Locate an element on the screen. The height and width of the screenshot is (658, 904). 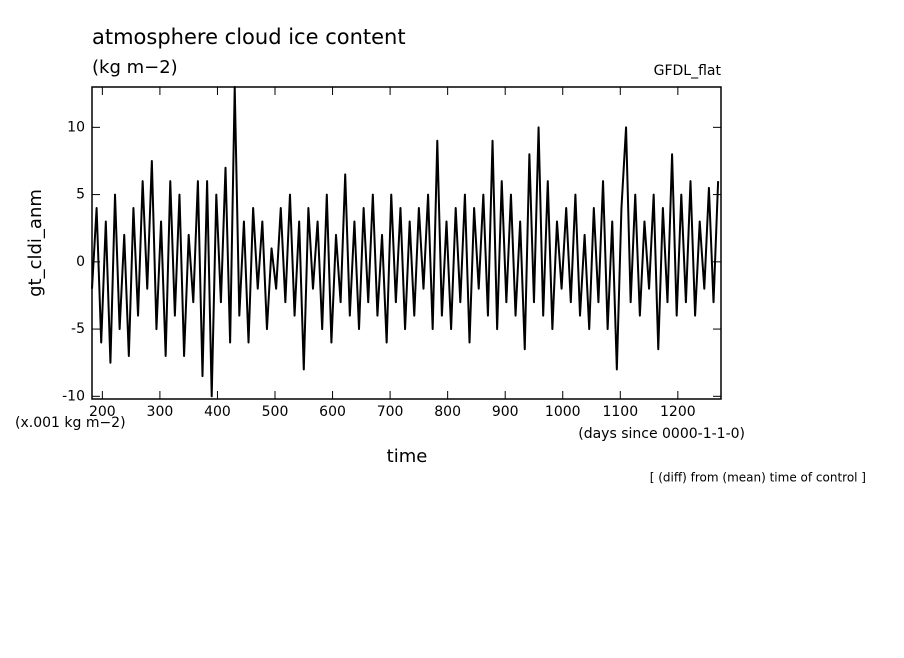
footnote: [ (diff) from (mean) time of control ] is located at coordinates (758, 478).